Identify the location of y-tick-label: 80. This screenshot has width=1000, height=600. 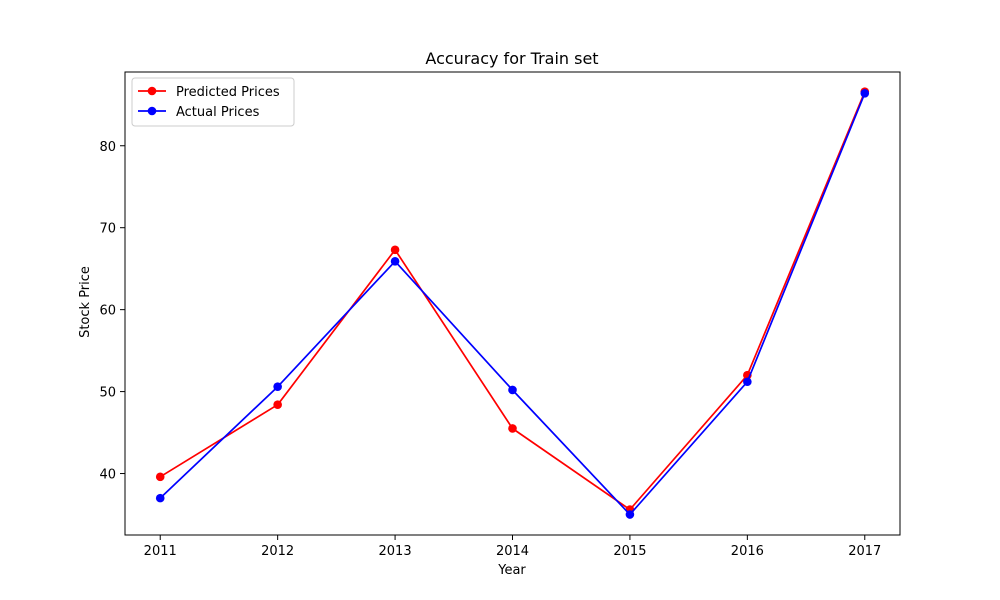
(107, 147).